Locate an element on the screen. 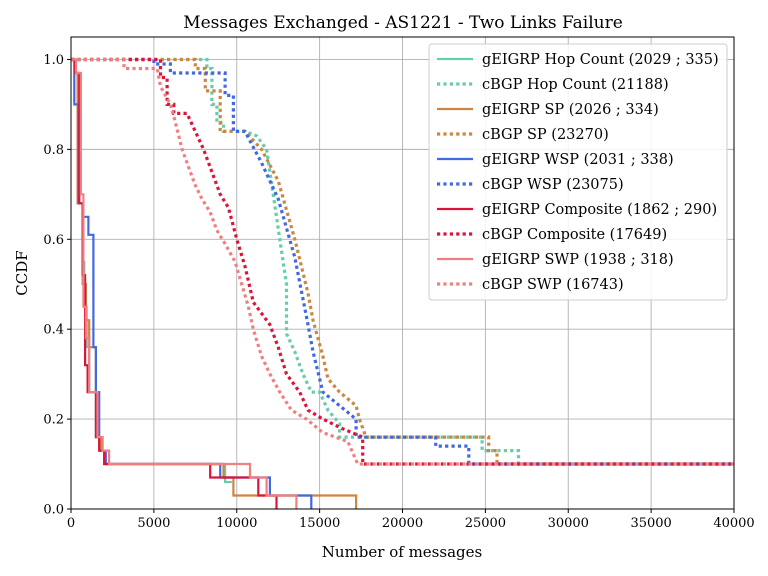  x-tick-label: 20000 is located at coordinates (402, 523).